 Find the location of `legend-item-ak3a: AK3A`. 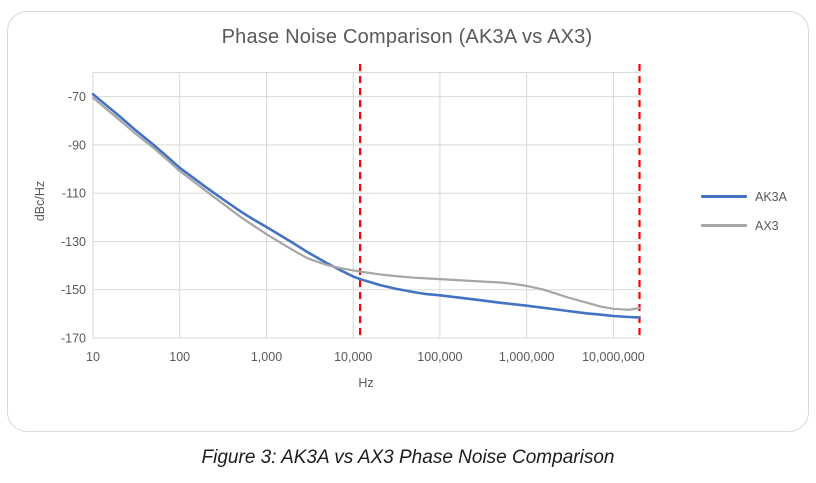

legend-item-ak3a: AK3A is located at coordinates (744, 196).